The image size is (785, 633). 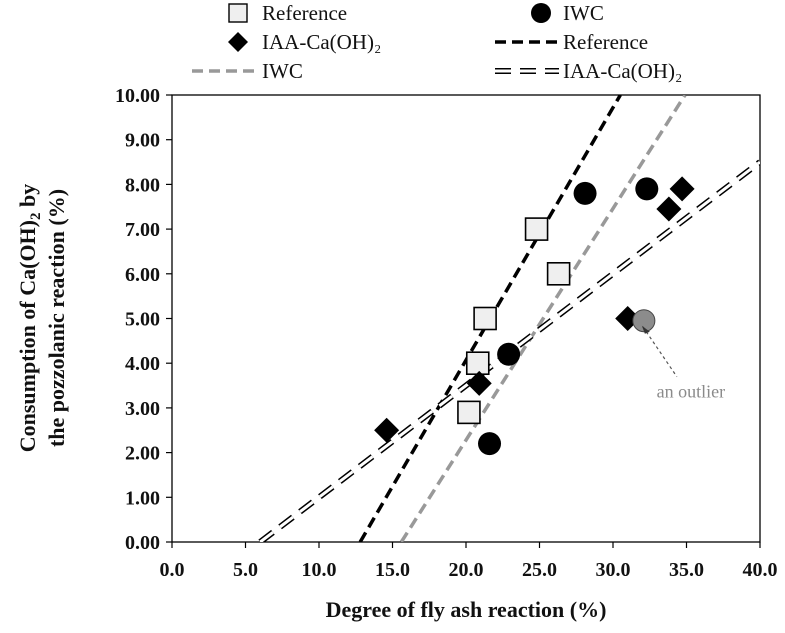 What do you see at coordinates (142, 364) in the screenshot?
I see `y-tick-label: 4.00` at bounding box center [142, 364].